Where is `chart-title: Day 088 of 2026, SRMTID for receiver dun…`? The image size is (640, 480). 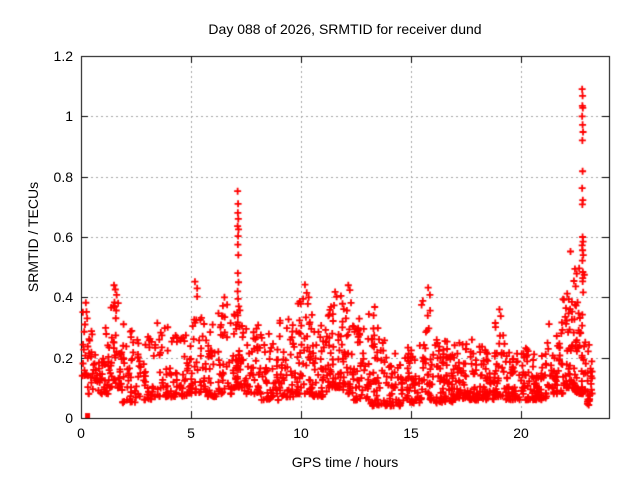 chart-title: Day 088 of 2026, SRMTID for receiver dun… is located at coordinates (345, 29).